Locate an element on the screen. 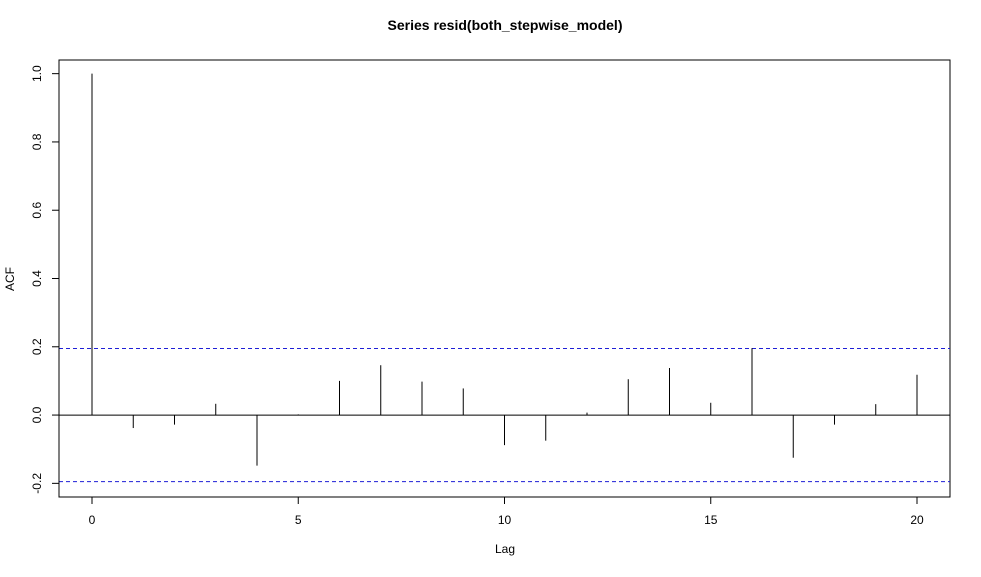  y-tick-label: 0.2 is located at coordinates (37, 346).